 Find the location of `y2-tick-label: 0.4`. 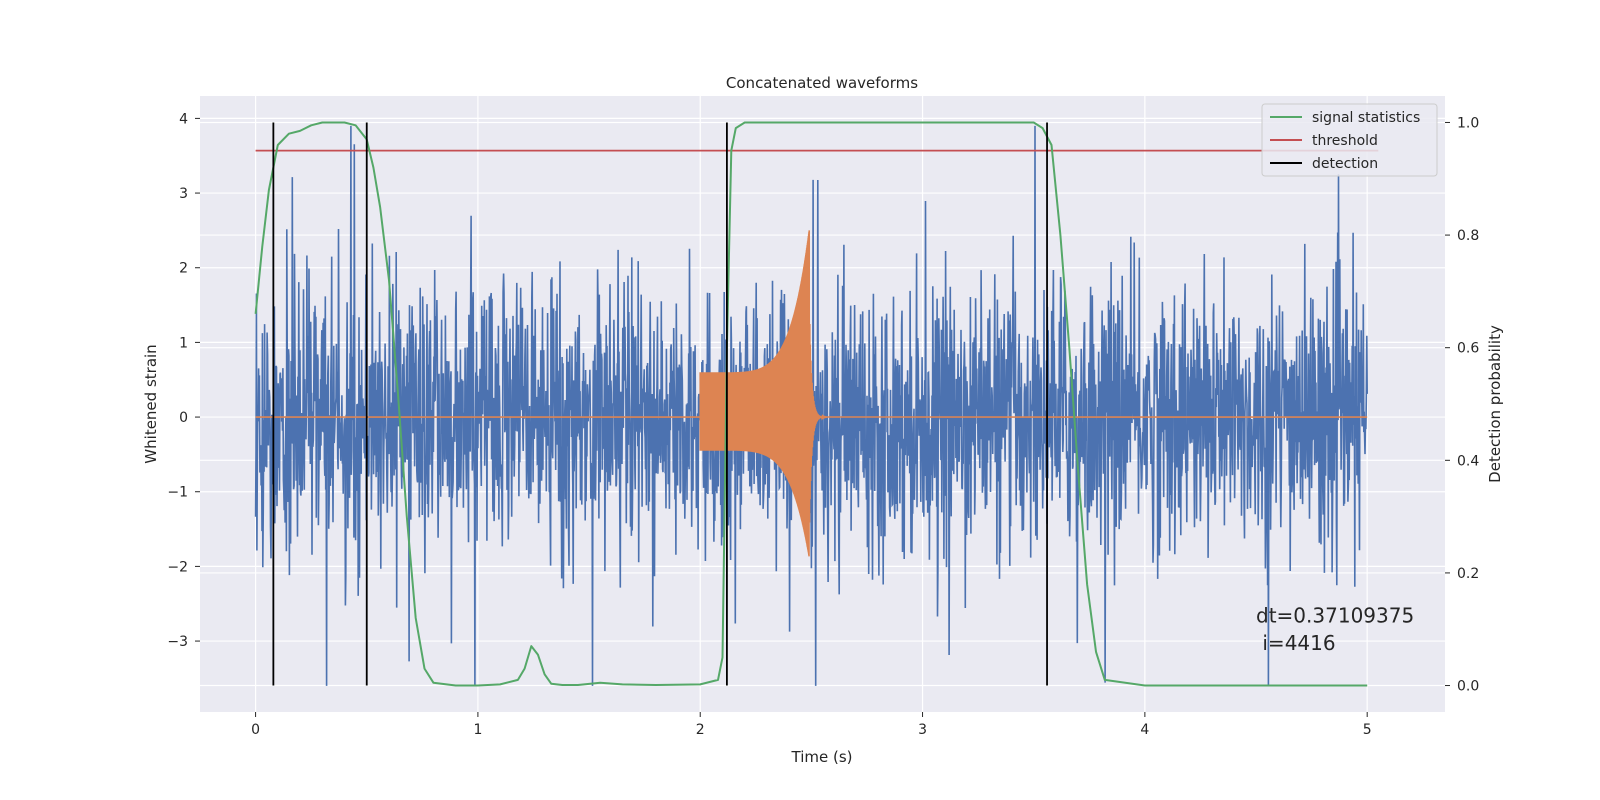

y2-tick-label: 0.4 is located at coordinates (1468, 461).